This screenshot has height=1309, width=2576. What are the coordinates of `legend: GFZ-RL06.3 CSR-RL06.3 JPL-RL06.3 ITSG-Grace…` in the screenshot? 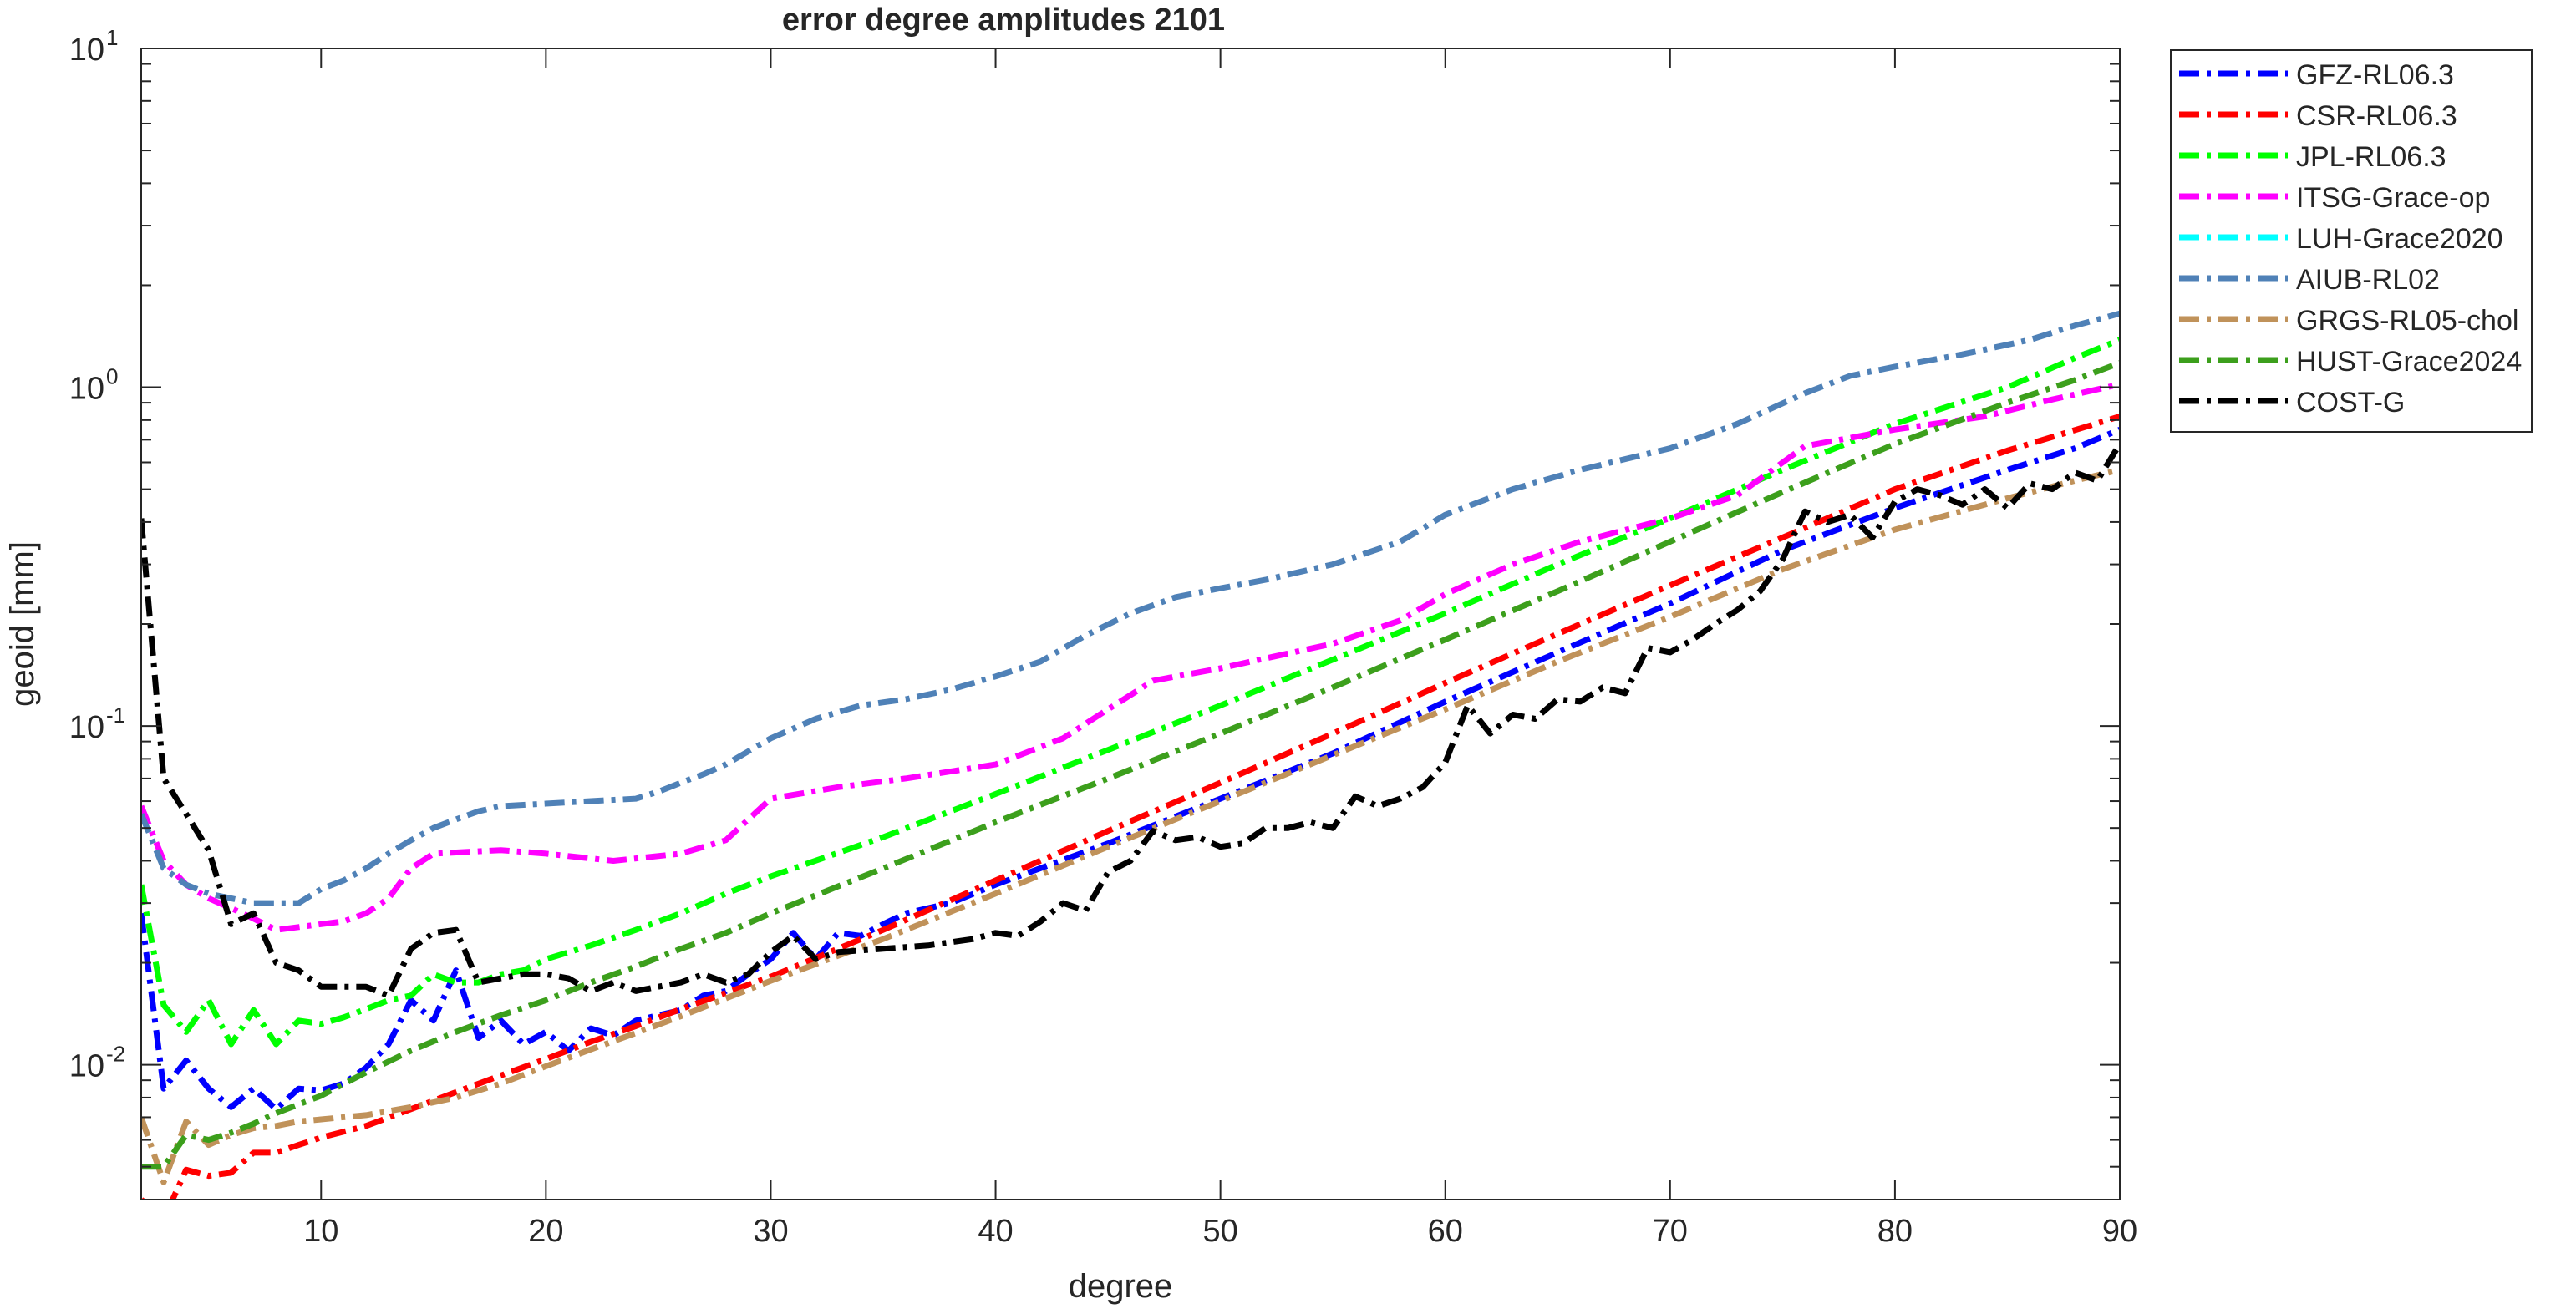 It's located at (2351, 241).